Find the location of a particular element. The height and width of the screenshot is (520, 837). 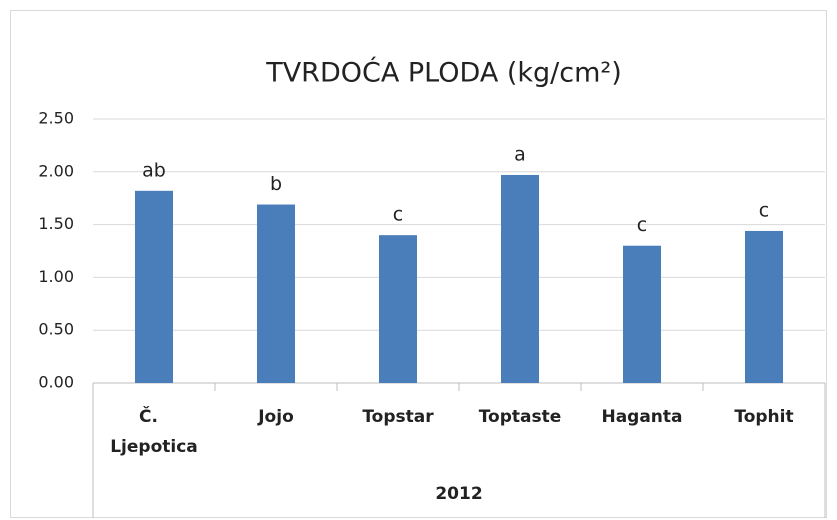

y-tick-label: 2.50 is located at coordinates (56, 118).